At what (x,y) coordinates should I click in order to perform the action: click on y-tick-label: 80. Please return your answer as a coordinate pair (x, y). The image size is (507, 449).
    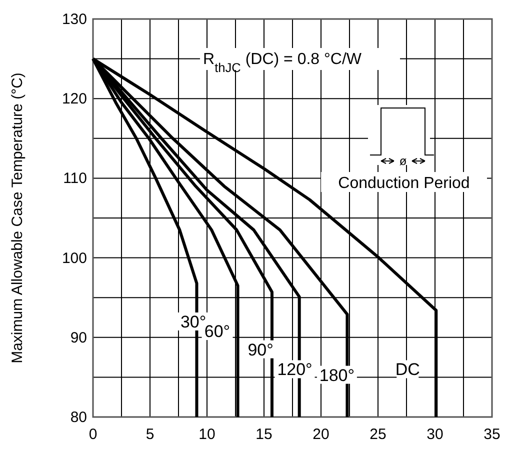
    Looking at the image, I should click on (78, 417).